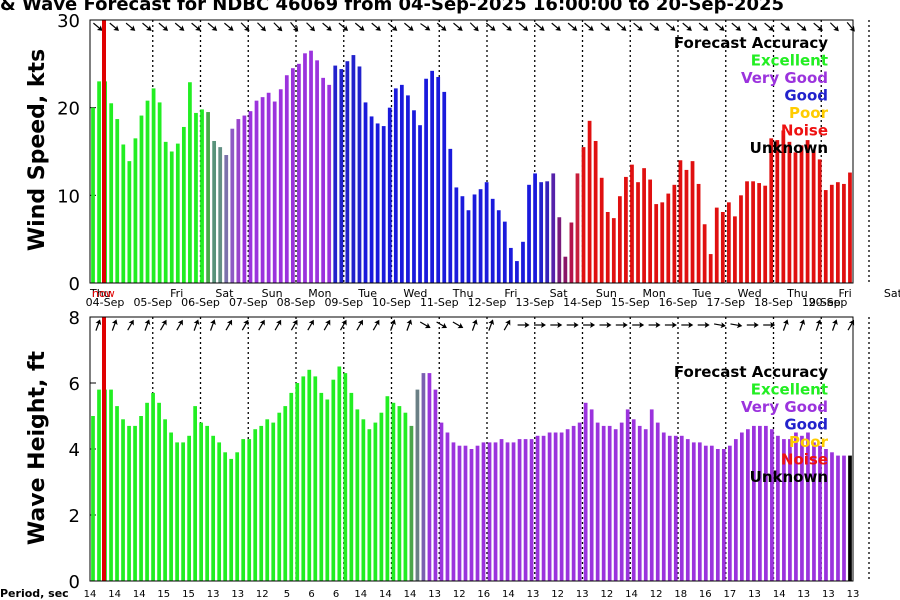 The height and width of the screenshot is (600, 900). Describe the element at coordinates (630, 302) in the screenshot. I see `date-label: 15-Sep` at that location.